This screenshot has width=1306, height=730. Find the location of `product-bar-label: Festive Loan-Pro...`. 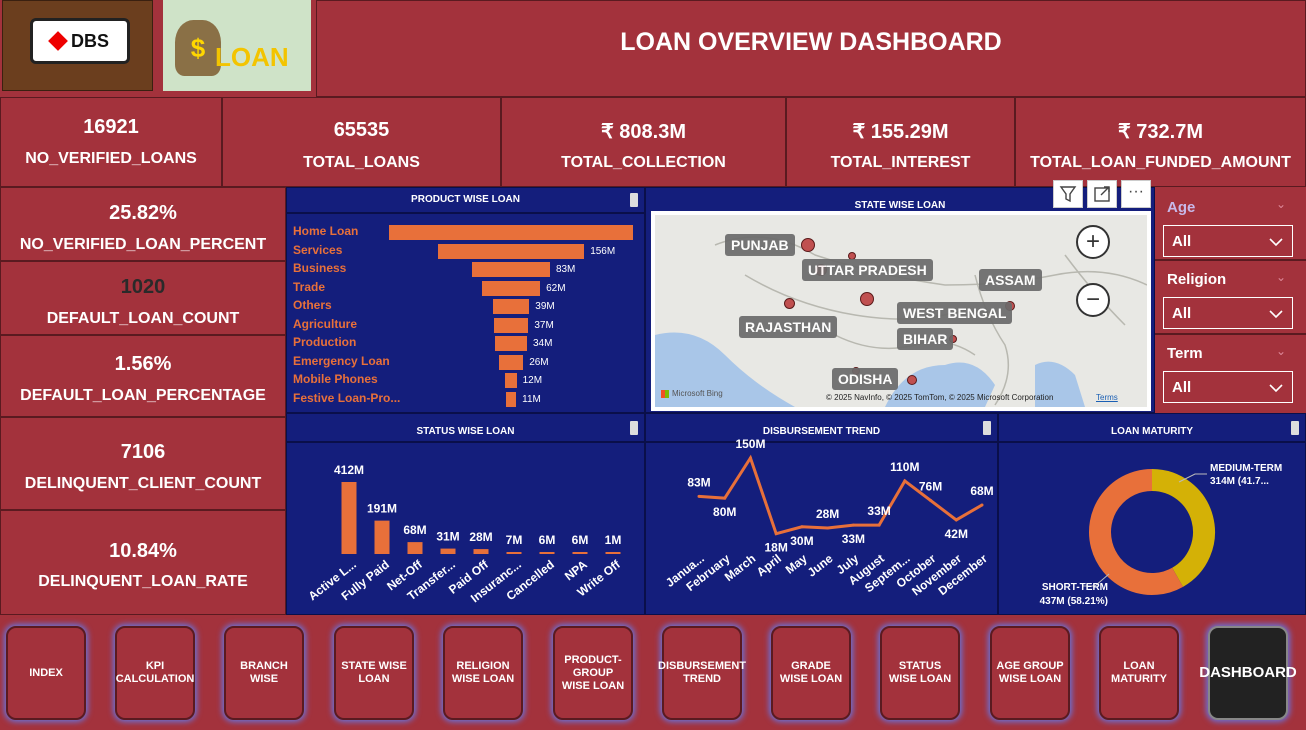

product-bar-label: Festive Loan-Pro... is located at coordinates (347, 397).